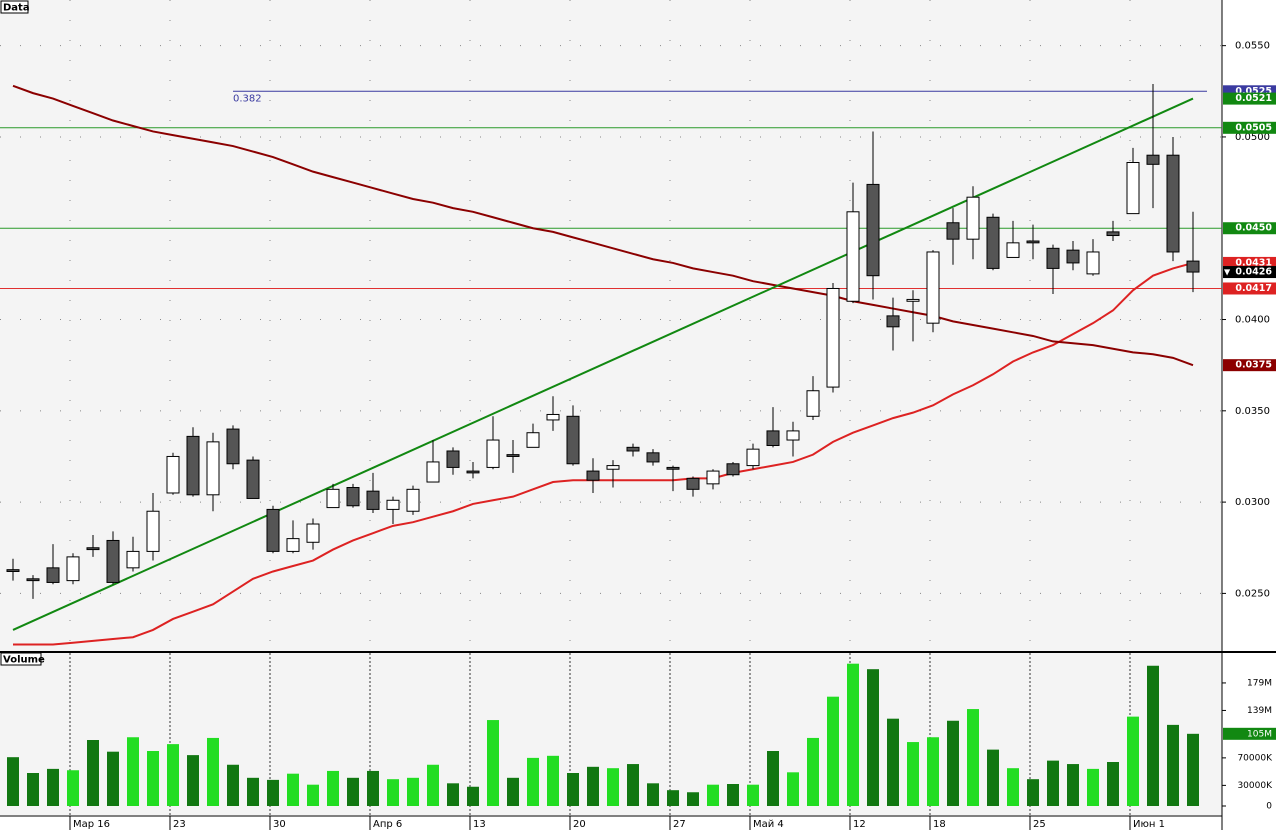 This screenshot has height=830, width=1276. I want to click on axis-badge-label: 0.0431, so click(1253, 262).